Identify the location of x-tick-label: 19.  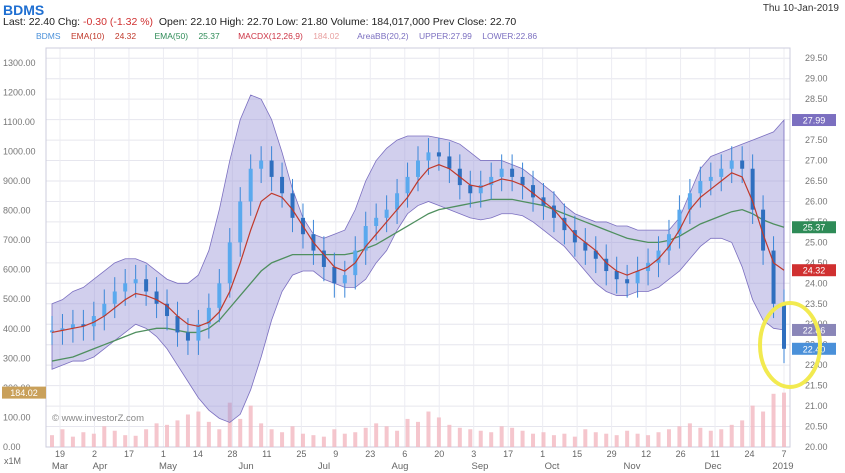
(60, 454).